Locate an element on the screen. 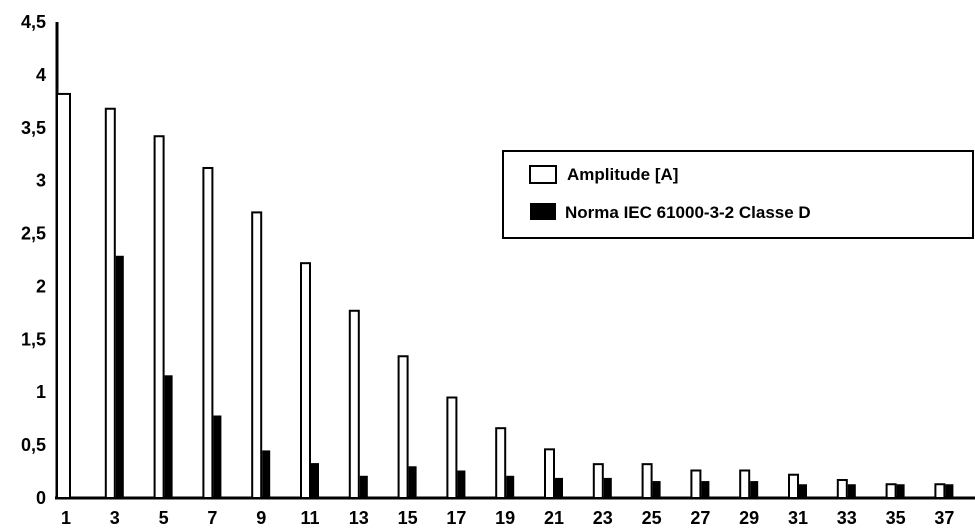  x-tick-label: 25 is located at coordinates (652, 518).